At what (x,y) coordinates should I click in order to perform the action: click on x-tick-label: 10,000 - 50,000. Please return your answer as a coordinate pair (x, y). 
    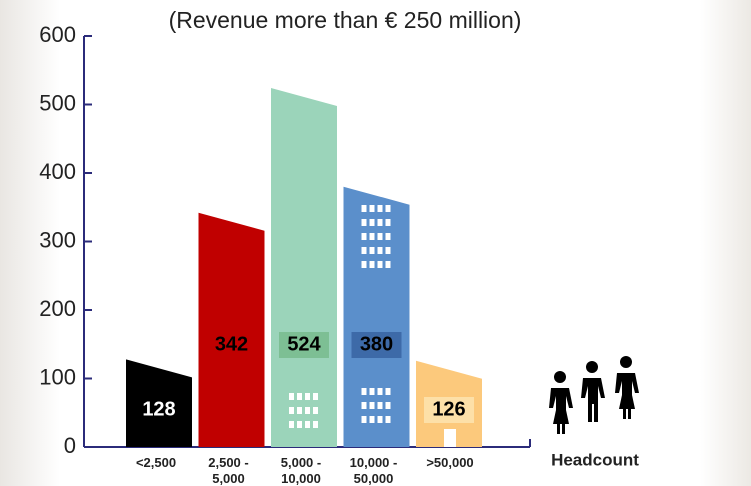
    Looking at the image, I should click on (373, 470).